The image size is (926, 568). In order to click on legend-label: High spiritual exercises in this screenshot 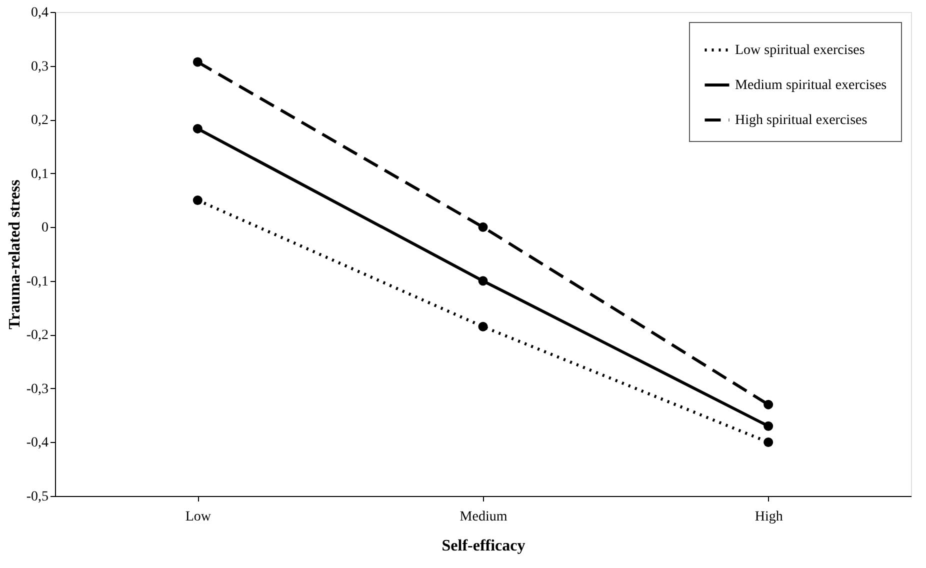, I will do `click(801, 120)`.